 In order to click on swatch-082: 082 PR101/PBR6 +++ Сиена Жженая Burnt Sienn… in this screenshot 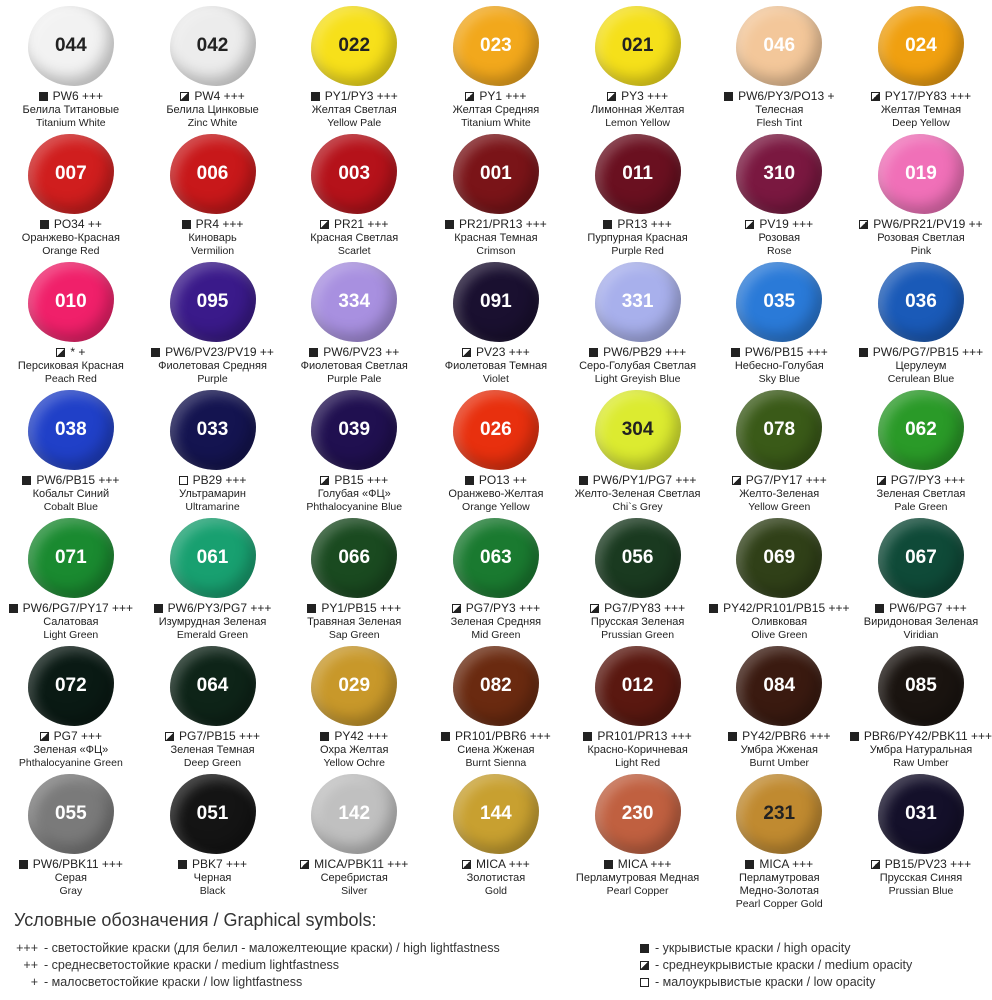, I will do `click(496, 704)`.